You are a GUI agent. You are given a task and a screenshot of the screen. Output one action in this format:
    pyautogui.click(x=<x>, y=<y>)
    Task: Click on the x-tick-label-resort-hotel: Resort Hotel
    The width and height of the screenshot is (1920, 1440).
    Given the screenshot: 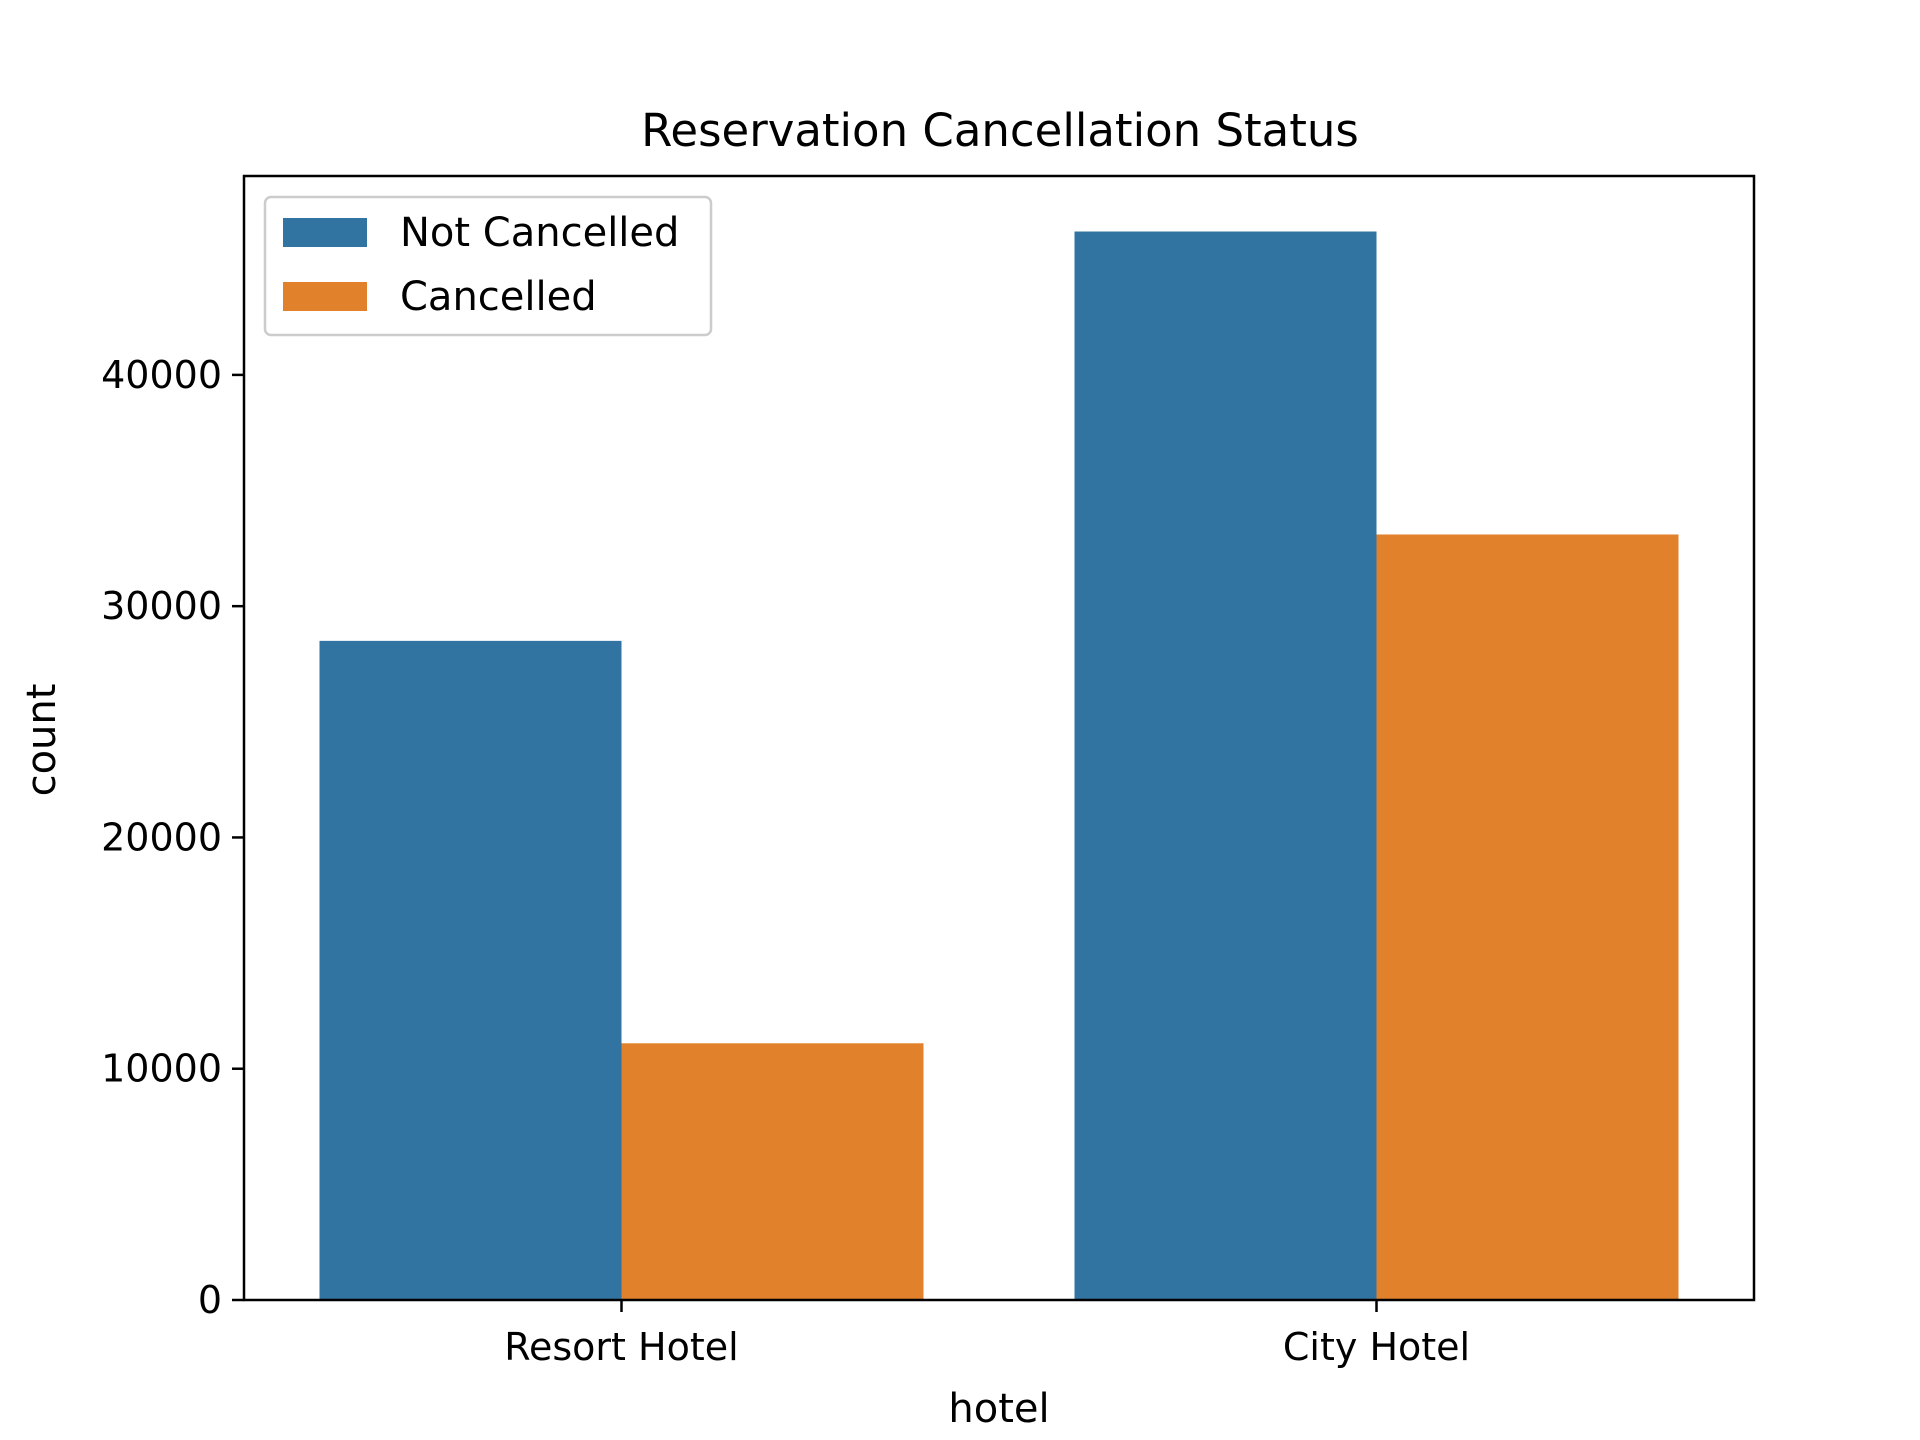 What is the action you would take?
    pyautogui.click(x=621, y=1347)
    